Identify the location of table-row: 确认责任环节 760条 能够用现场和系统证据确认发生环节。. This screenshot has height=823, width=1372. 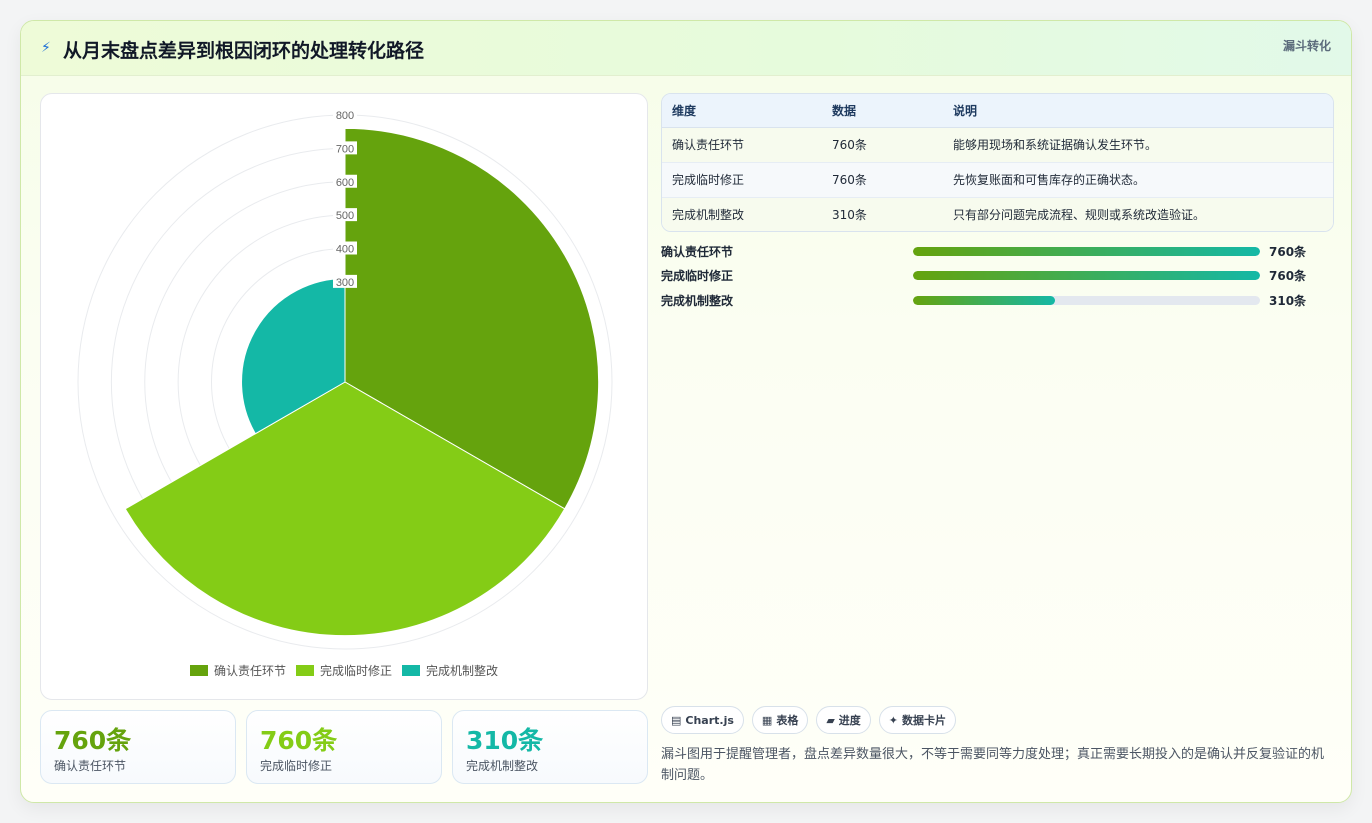
(997, 145).